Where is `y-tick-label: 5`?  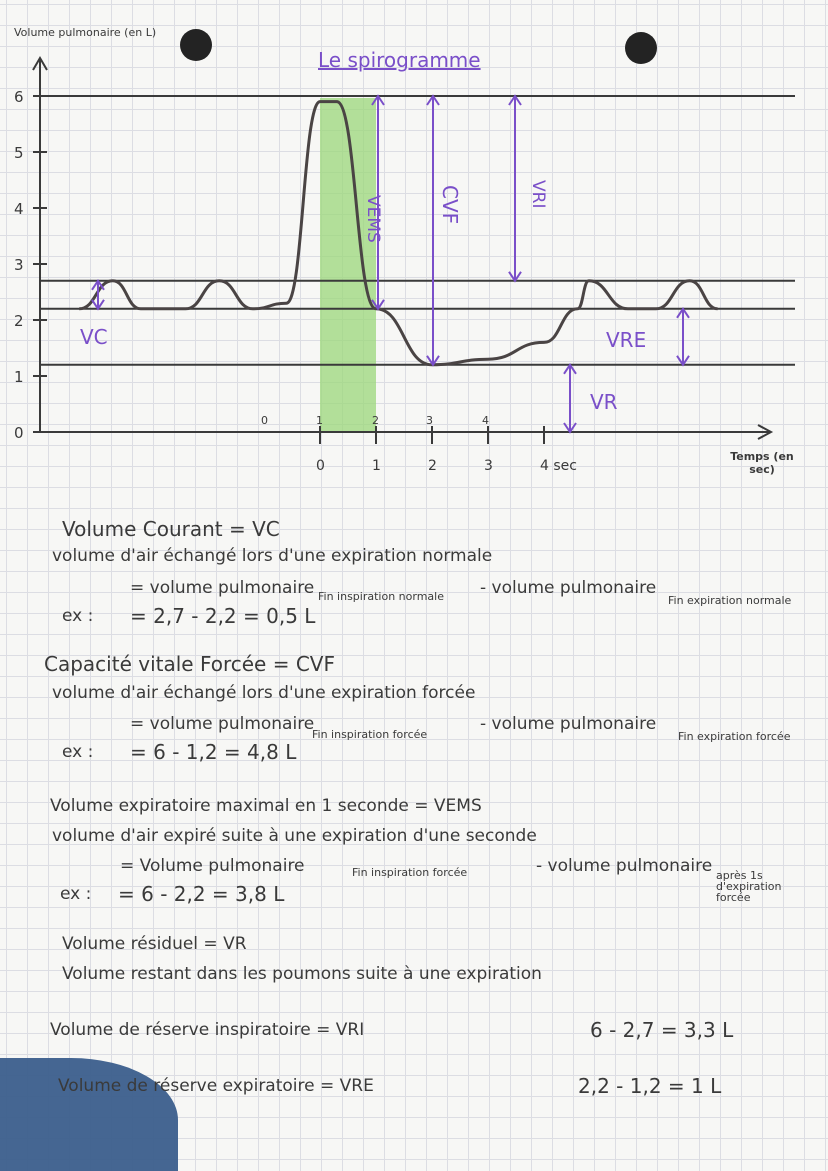 y-tick-label: 5 is located at coordinates (19, 153).